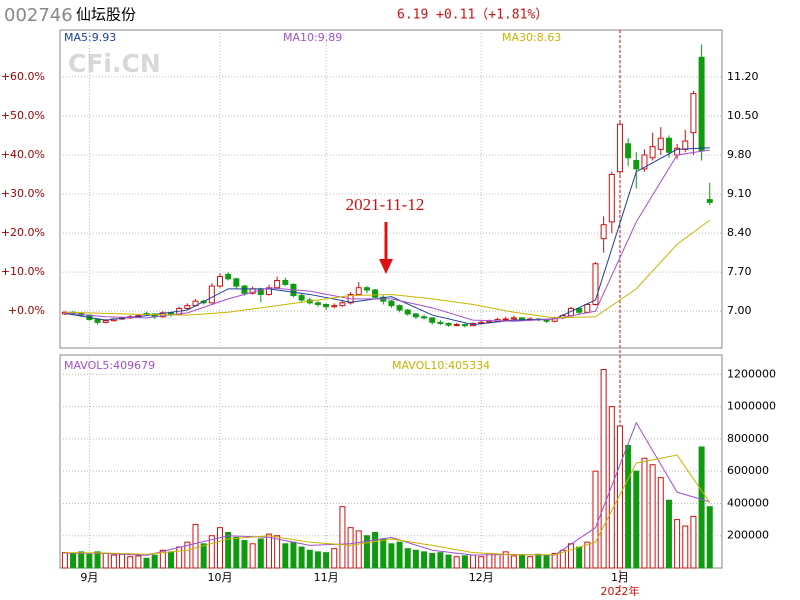  Describe the element at coordinates (89, 577) in the screenshot. I see `x-tick-label: 9月` at that location.